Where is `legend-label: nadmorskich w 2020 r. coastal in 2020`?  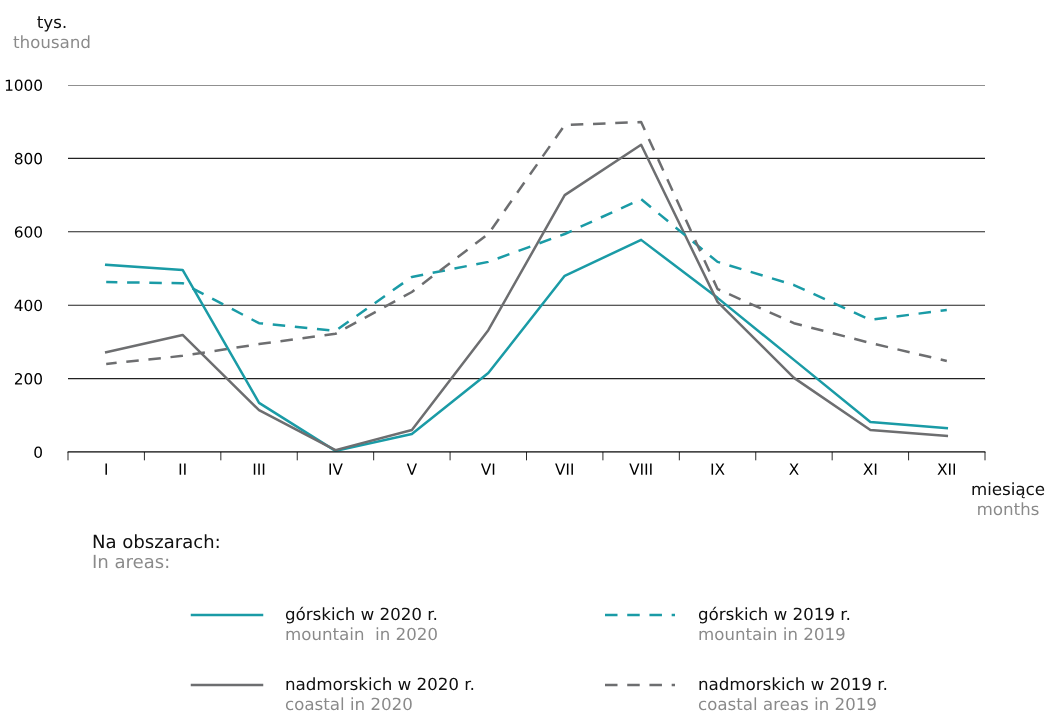 legend-label: nadmorskich w 2020 r. coastal in 2020 is located at coordinates (379, 694).